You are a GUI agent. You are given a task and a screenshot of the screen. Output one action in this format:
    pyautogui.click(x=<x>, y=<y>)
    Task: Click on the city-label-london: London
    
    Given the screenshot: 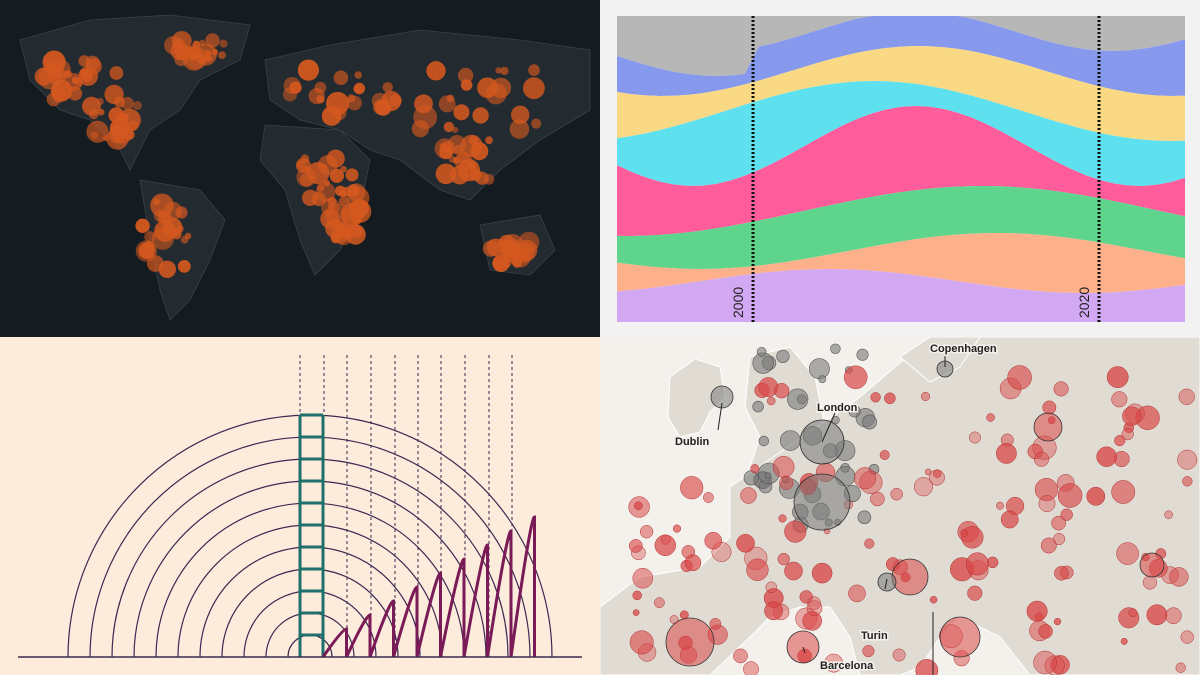 What is the action you would take?
    pyautogui.click(x=837, y=408)
    